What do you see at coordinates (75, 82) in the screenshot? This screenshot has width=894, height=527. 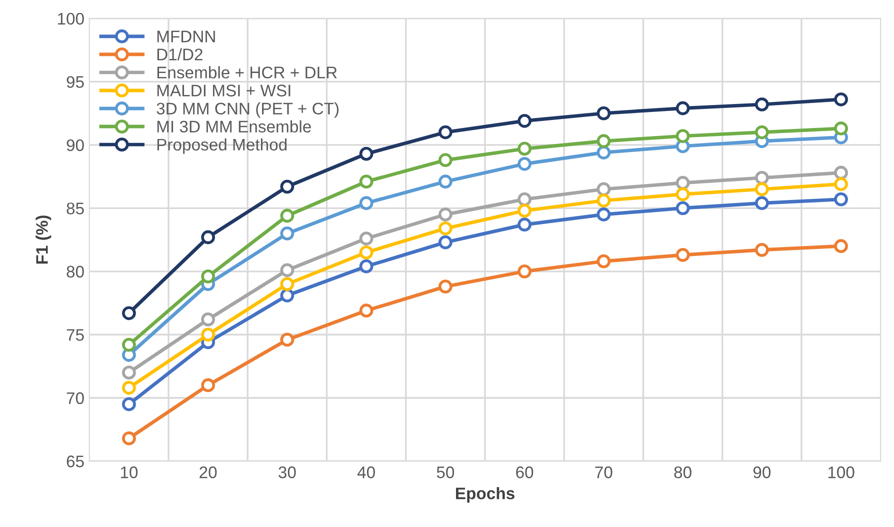 I see `y-tick-label: 95` at bounding box center [75, 82].